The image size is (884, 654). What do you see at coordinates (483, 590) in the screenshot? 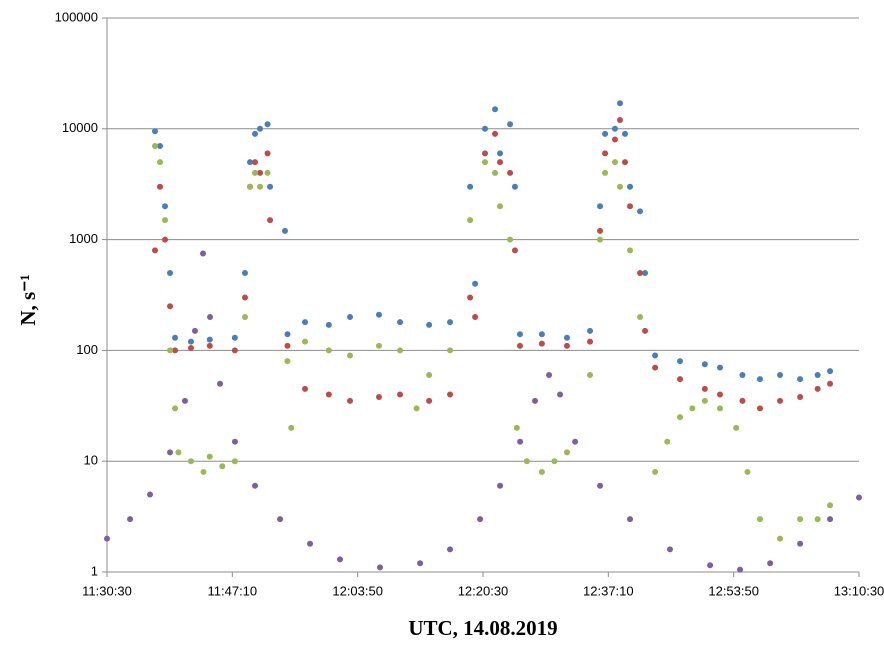
I see `x-tick-label: 12:20:30` at bounding box center [483, 590].